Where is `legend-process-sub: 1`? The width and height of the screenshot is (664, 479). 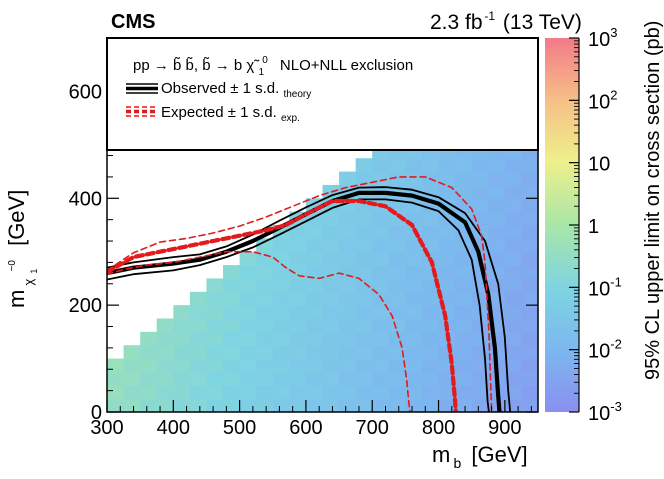
legend-process-sub: 1 is located at coordinates (261, 72).